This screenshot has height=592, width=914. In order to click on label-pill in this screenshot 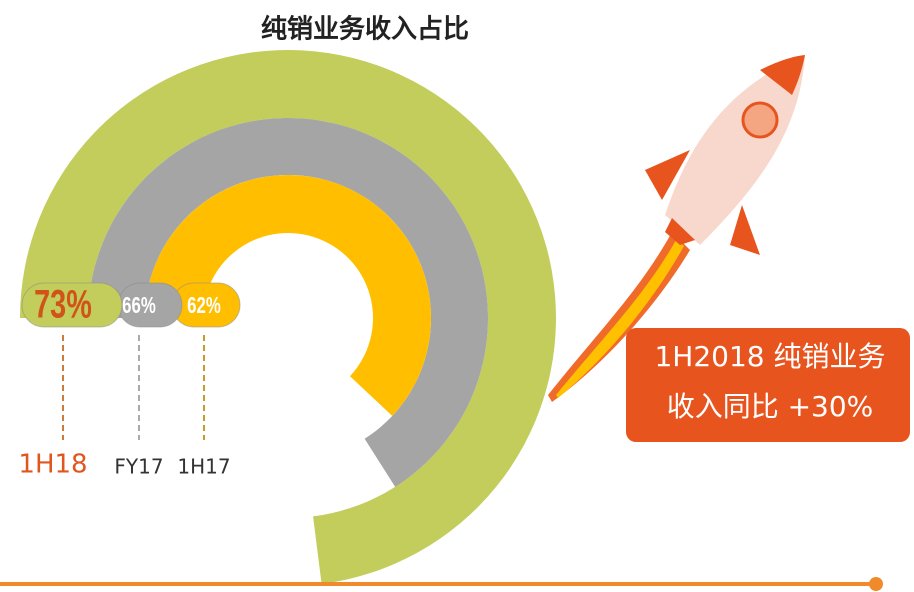, I will do `click(72, 305)`.